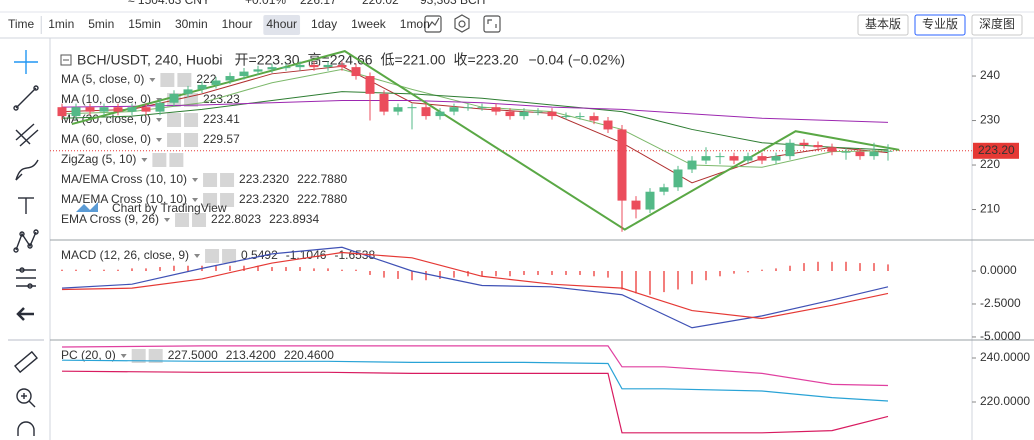 The width and height of the screenshot is (1034, 440). What do you see at coordinates (267, 60) in the screenshot?
I see `ohlc-value: 开=223.30` at bounding box center [267, 60].